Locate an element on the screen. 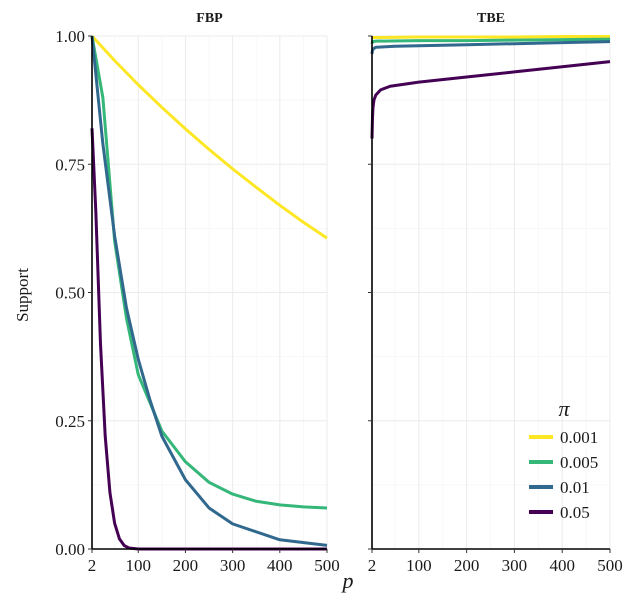 This screenshot has width=625, height=598. series-line-0.01 is located at coordinates (490, 47).